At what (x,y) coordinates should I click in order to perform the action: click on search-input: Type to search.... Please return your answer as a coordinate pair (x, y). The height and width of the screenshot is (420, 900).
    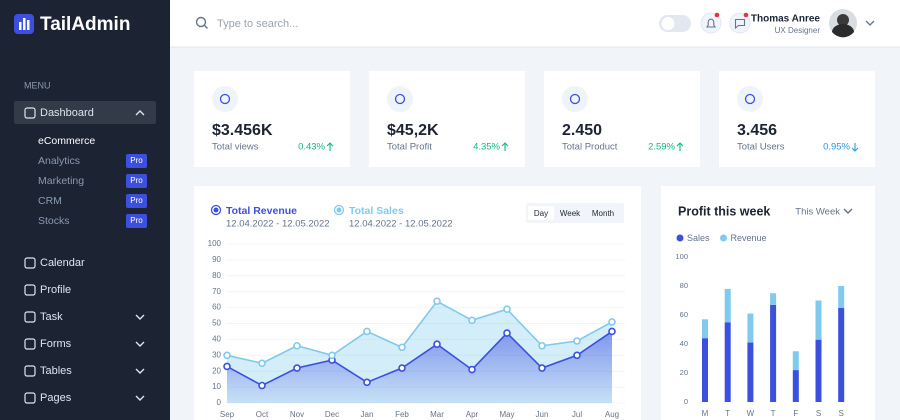
    Looking at the image, I should click on (257, 24).